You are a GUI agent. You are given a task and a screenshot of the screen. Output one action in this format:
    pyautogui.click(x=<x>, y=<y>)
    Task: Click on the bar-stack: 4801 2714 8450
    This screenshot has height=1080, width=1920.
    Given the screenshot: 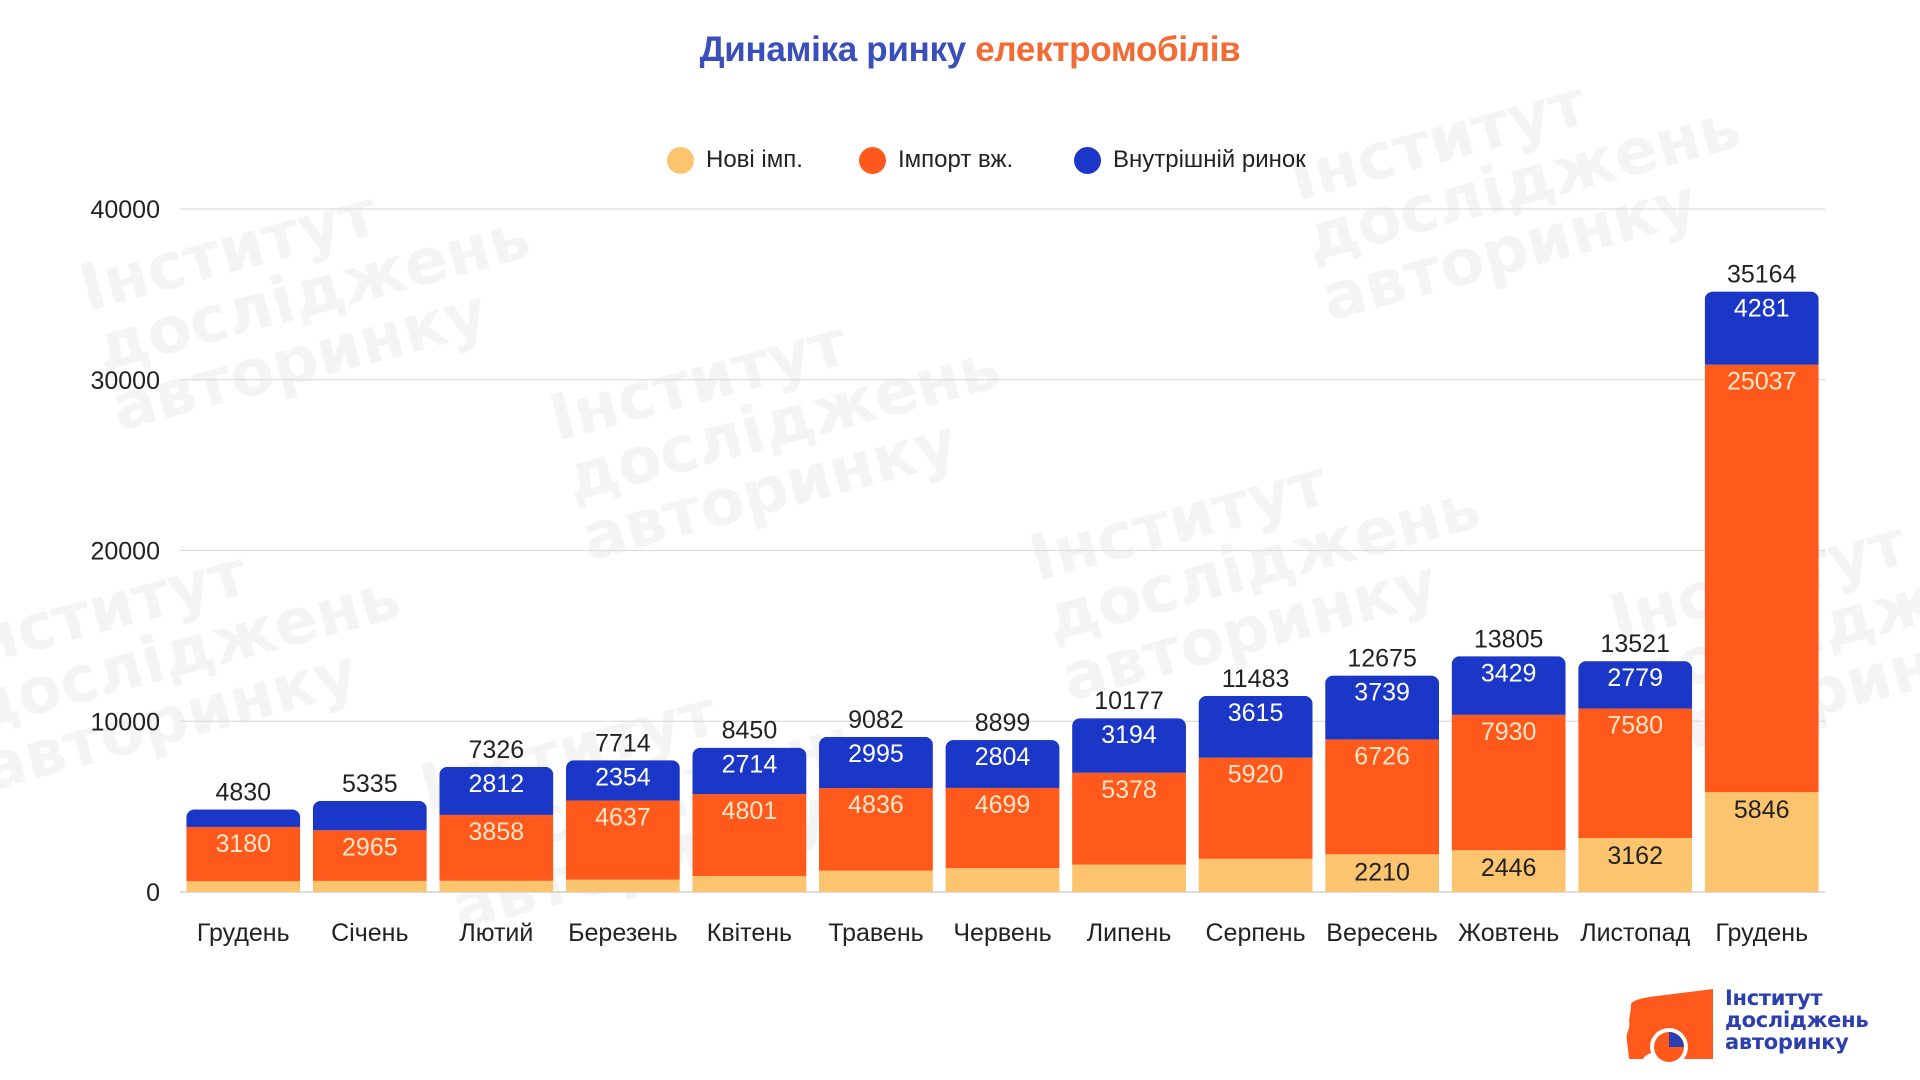 What is the action you would take?
    pyautogui.click(x=749, y=804)
    